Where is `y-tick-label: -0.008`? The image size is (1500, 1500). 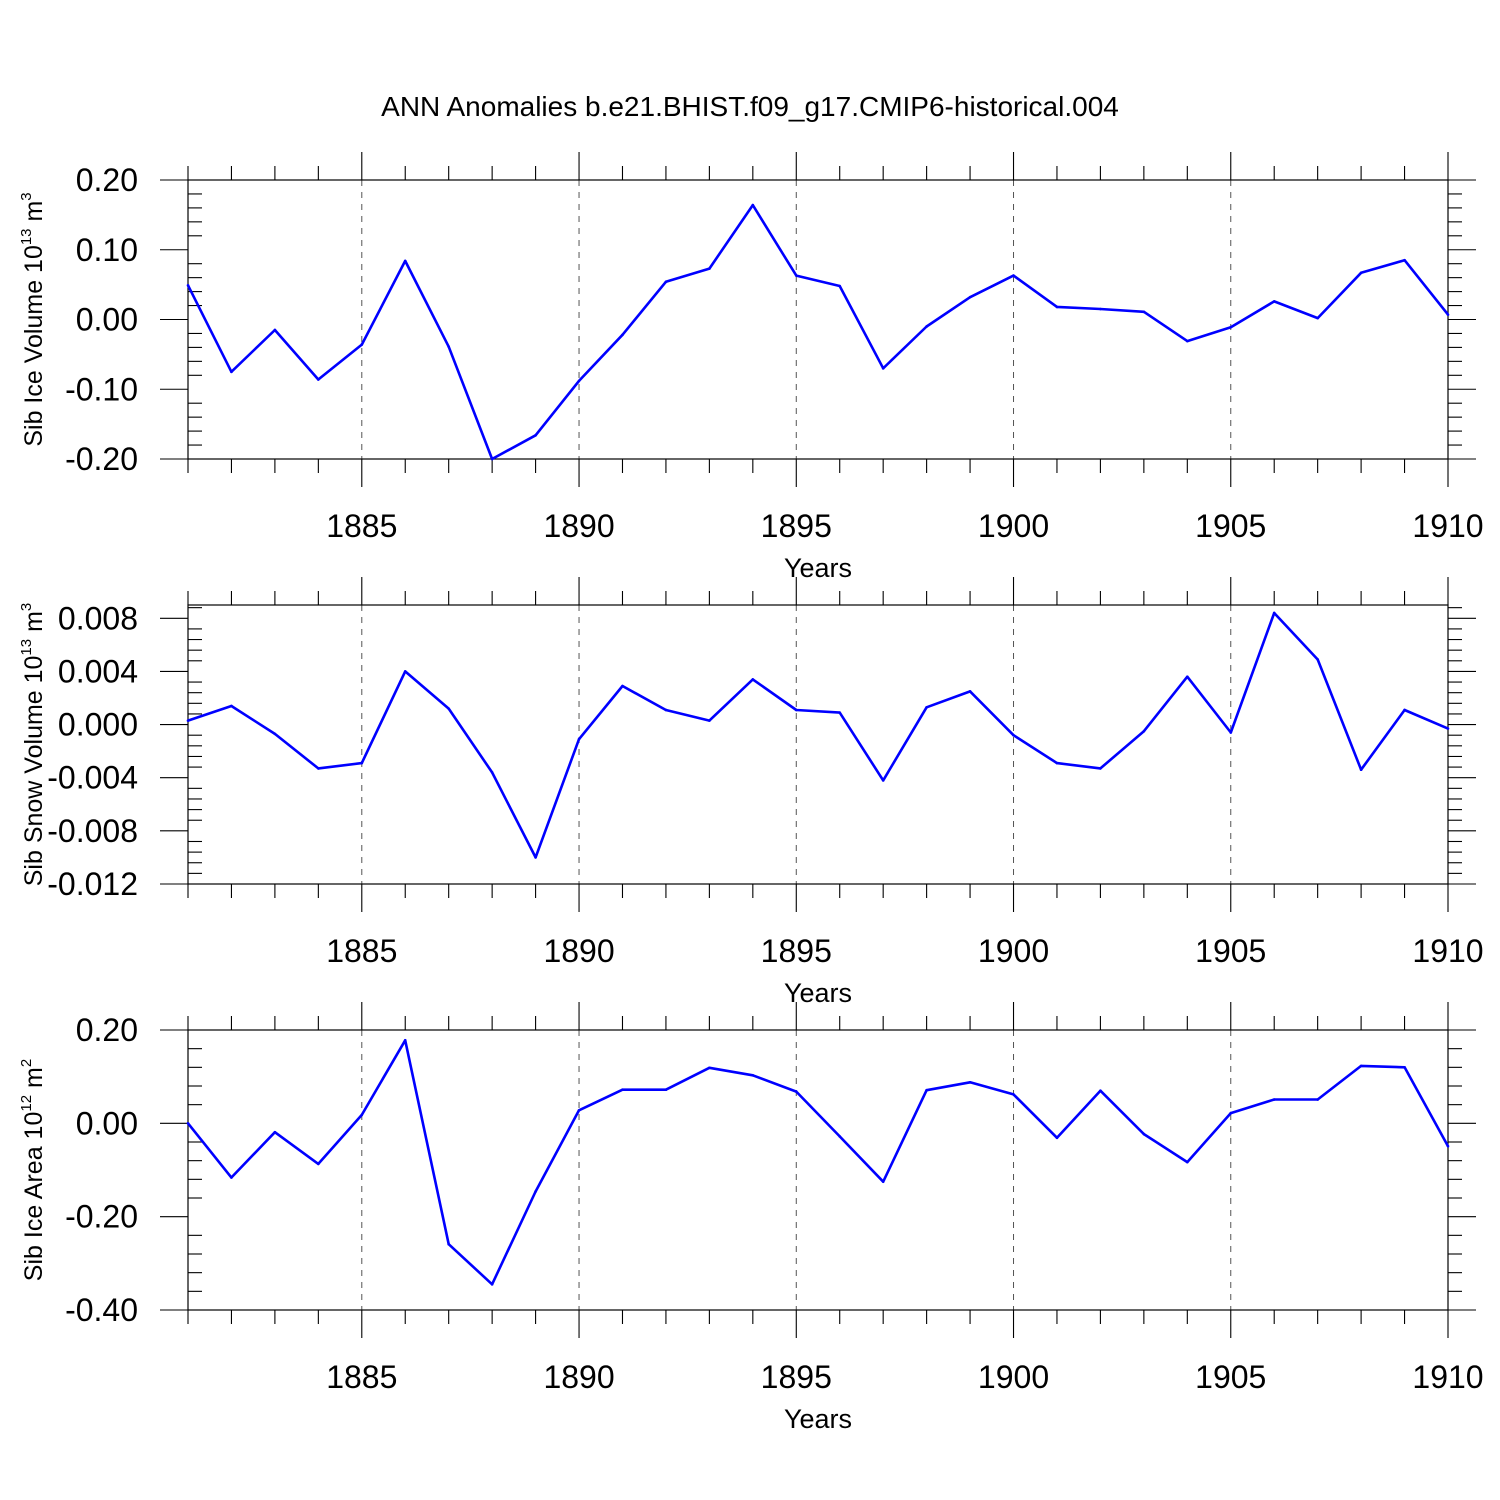 y-tick-label: -0.008 is located at coordinates (92, 831).